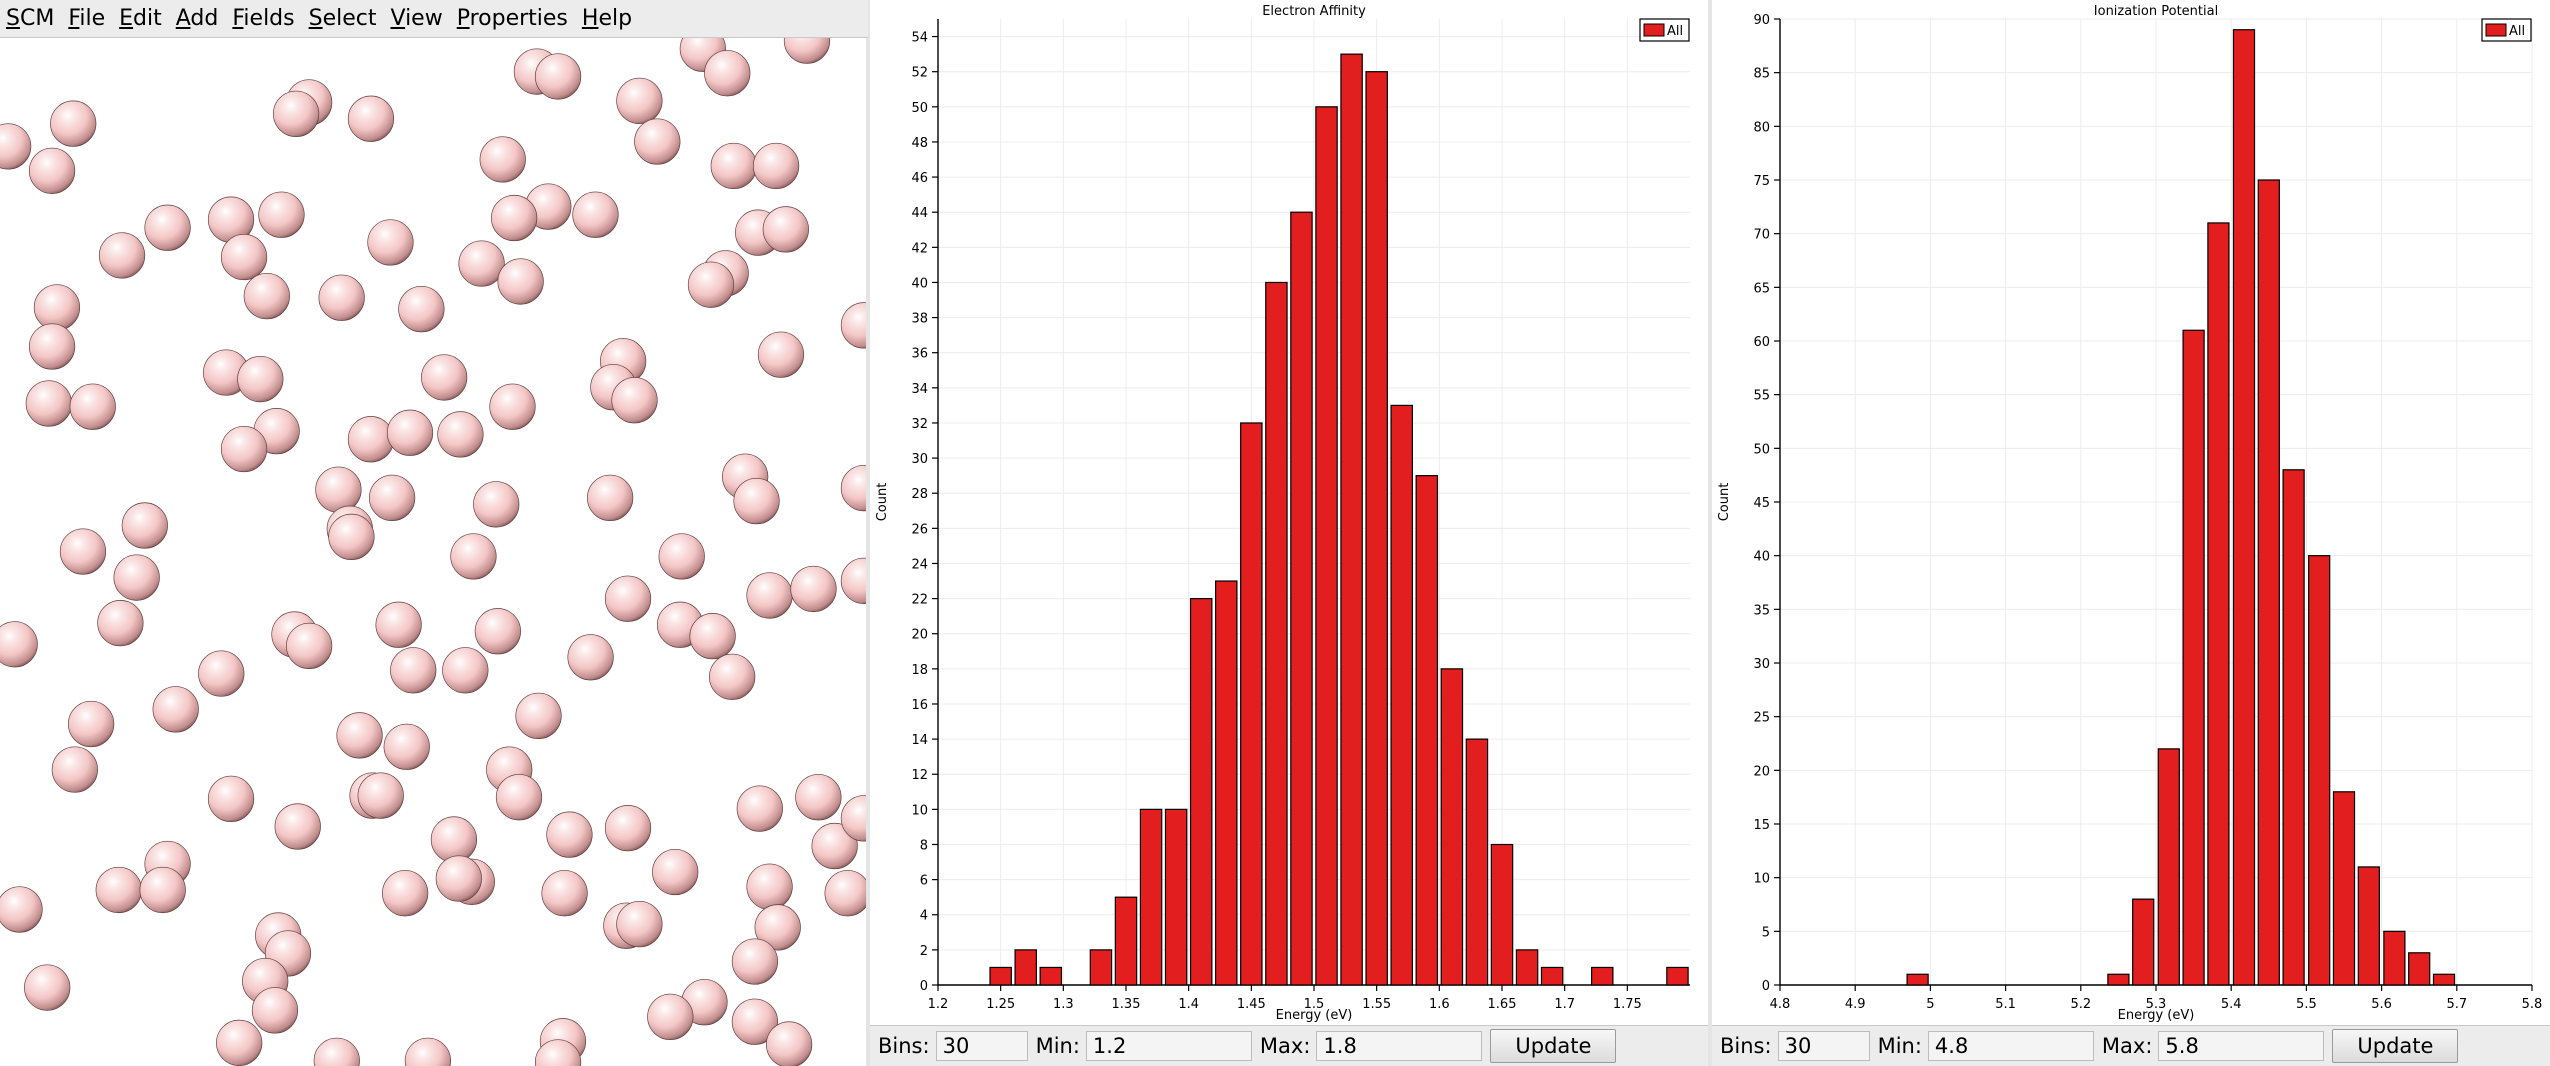 The width and height of the screenshot is (2550, 1066). I want to click on menu-file: File, so click(87, 18).